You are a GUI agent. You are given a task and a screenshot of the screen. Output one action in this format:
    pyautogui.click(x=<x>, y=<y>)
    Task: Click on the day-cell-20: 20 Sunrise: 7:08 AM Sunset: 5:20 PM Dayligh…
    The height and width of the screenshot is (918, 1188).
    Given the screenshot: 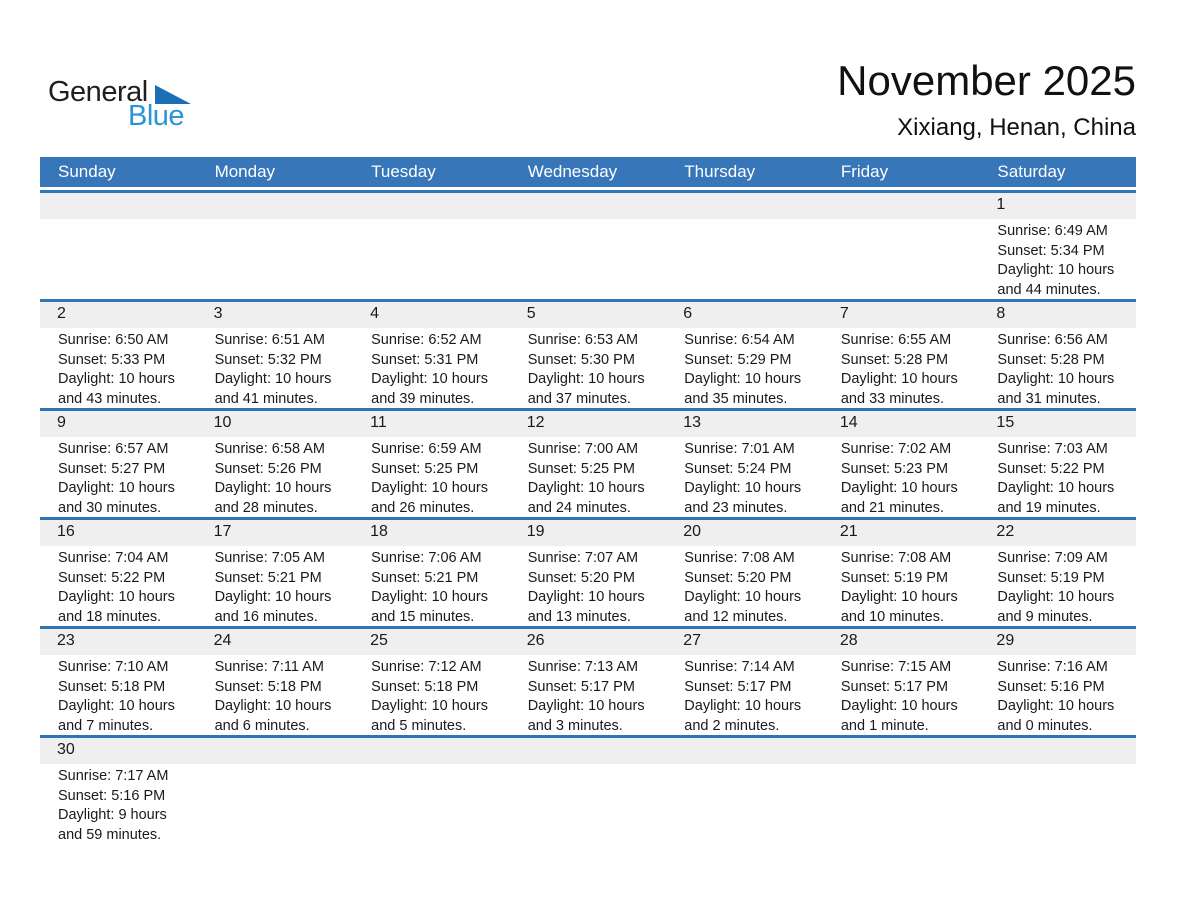 What is the action you would take?
    pyautogui.click(x=744, y=573)
    